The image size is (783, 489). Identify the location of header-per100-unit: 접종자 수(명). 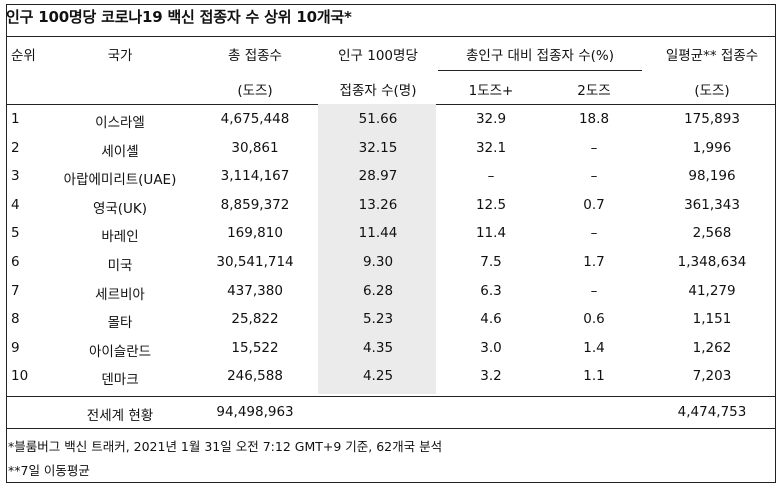
(378, 91).